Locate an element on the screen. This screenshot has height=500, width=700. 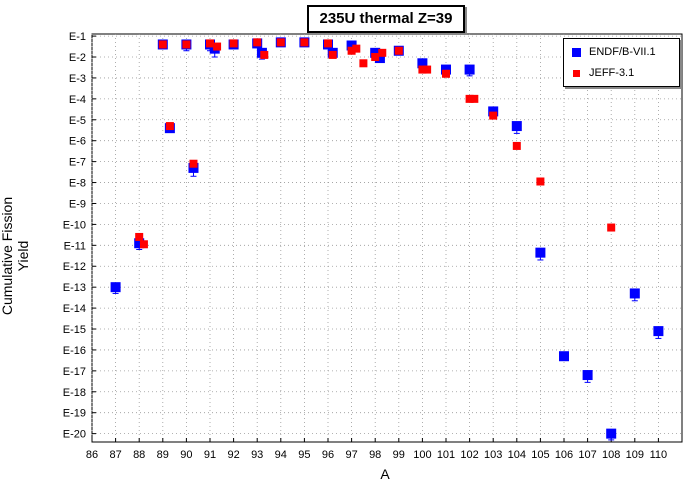
x-tick-label: 100 is located at coordinates (422, 455).